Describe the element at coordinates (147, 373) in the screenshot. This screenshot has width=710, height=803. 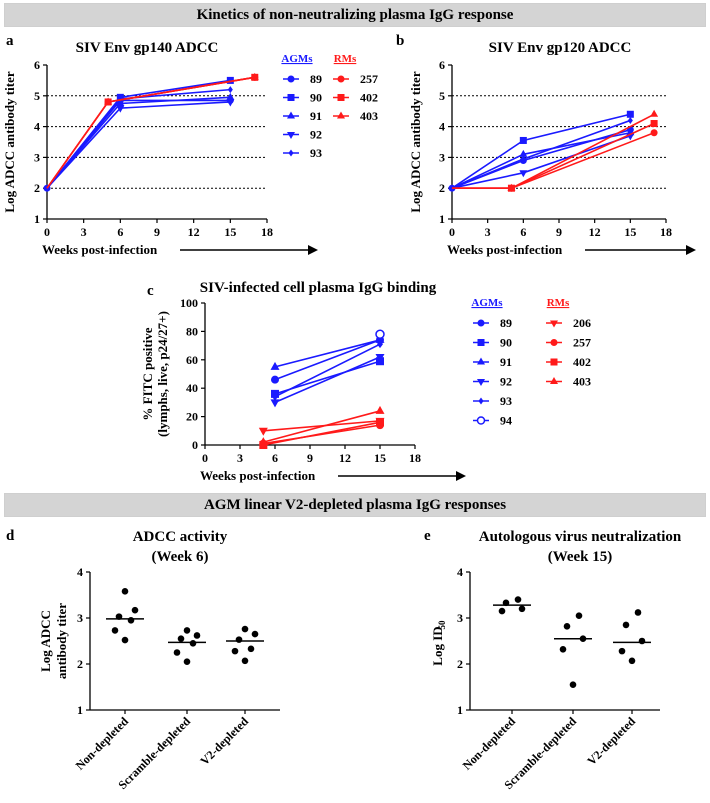
I see `y-axis-label-c: % FITC positive` at that location.